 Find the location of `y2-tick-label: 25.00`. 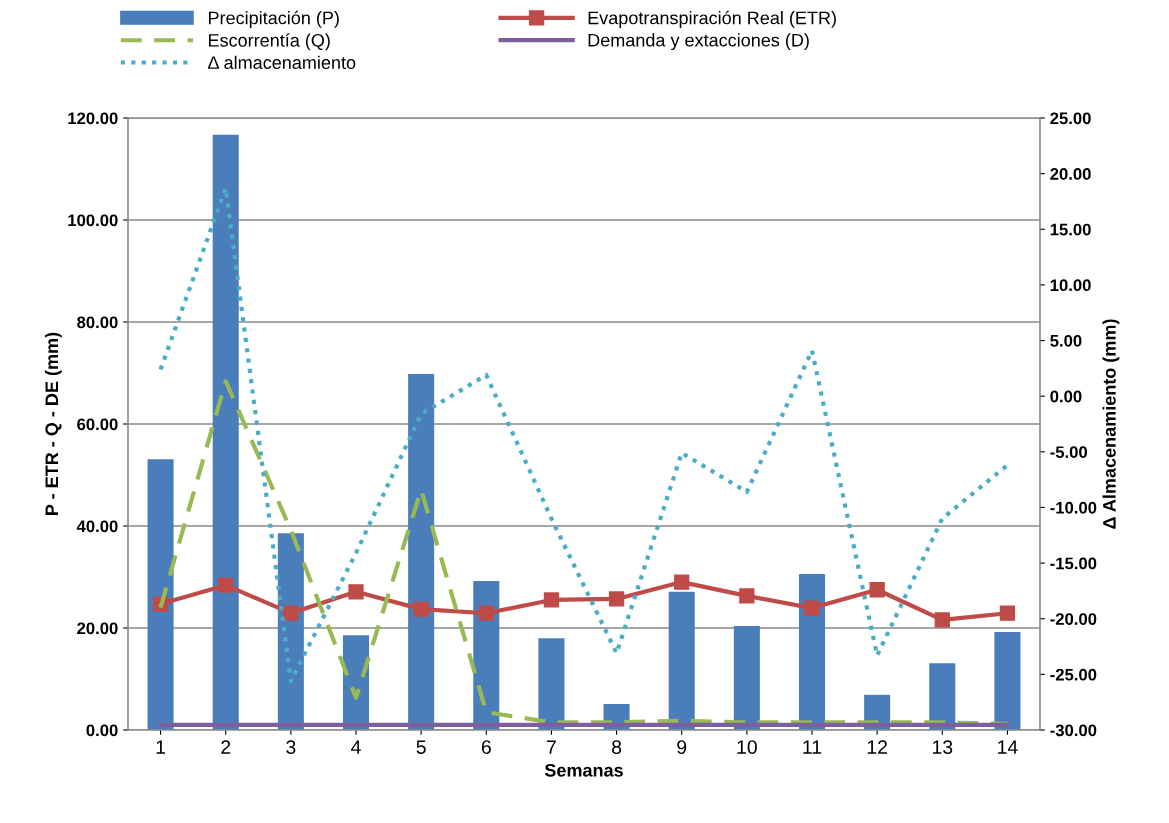

y2-tick-label: 25.00 is located at coordinates (1070, 118).